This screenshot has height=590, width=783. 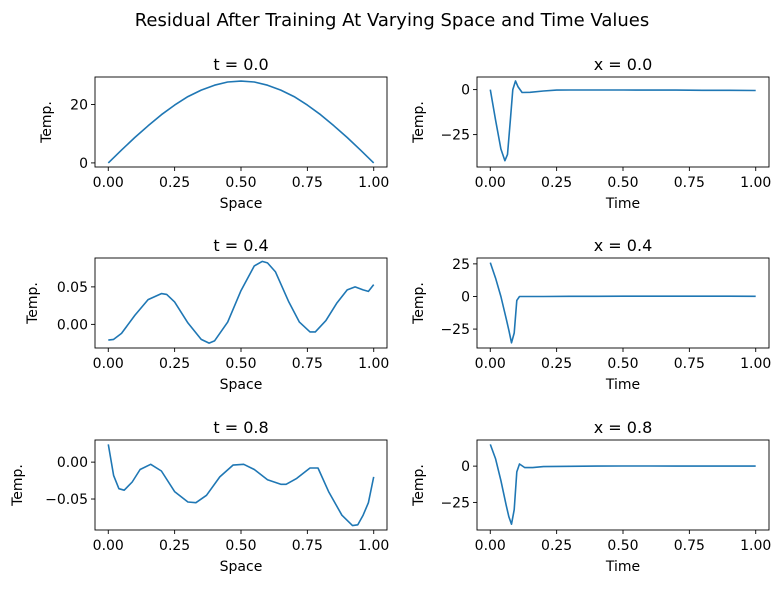 I want to click on y-tick-label: 0.05, so click(x=72, y=288).